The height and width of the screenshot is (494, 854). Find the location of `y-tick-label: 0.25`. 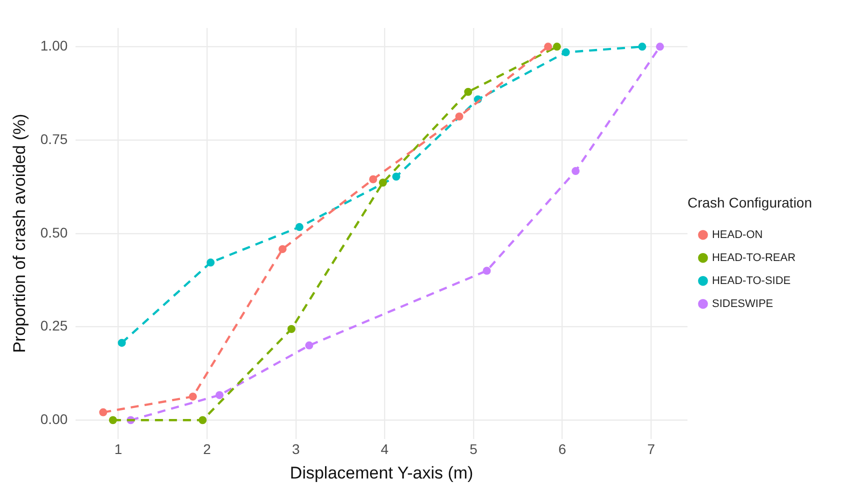

y-tick-label: 0.25 is located at coordinates (54, 326).